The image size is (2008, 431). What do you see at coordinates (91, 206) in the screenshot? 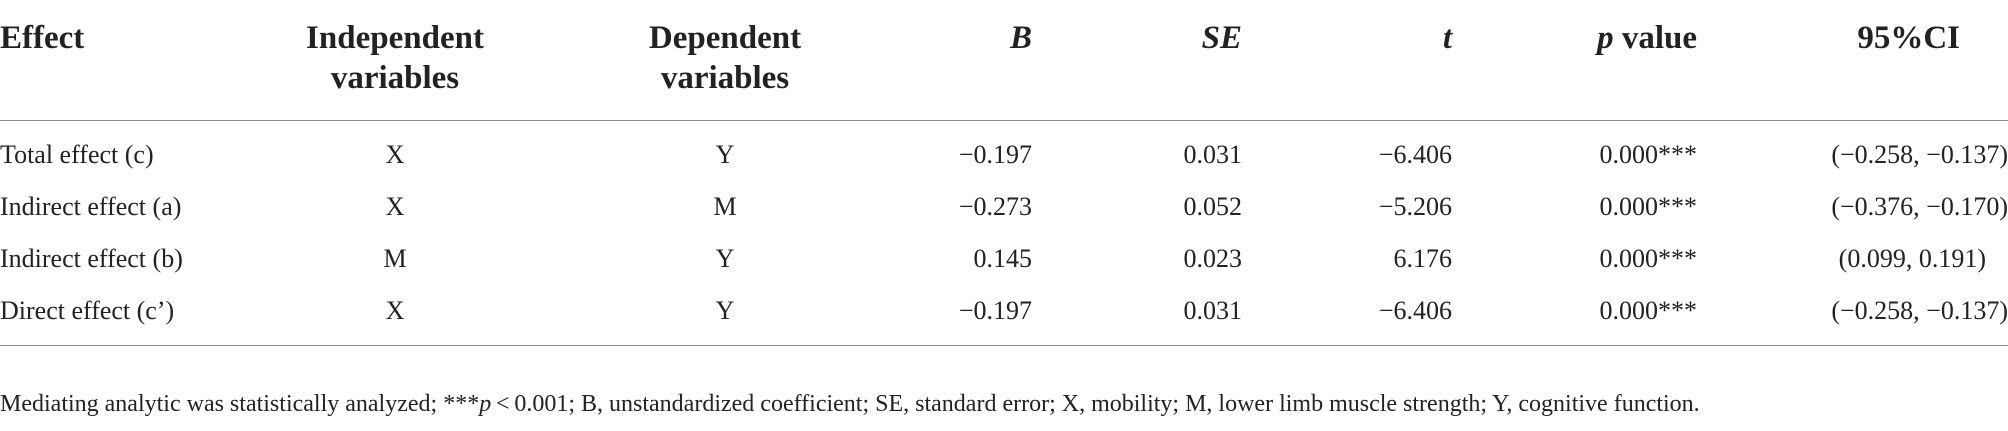
I see `cell-effect: Indirect effect (a)` at bounding box center [91, 206].